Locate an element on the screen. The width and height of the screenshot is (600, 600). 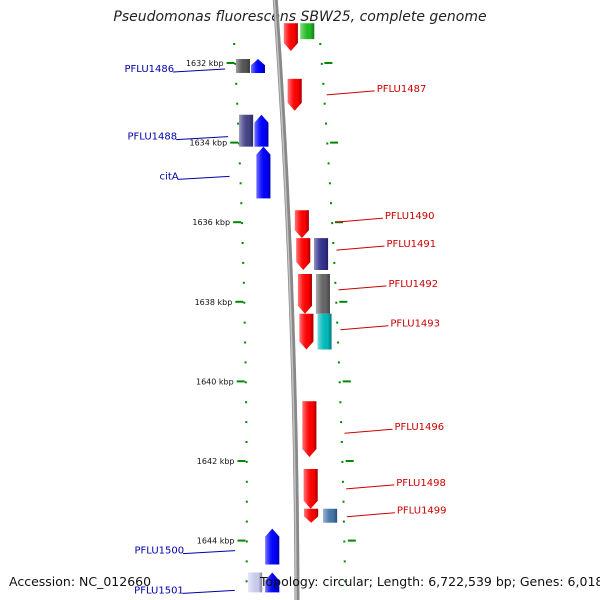
gene-label-pflu1488: PFLU1488 is located at coordinates (178, 137).